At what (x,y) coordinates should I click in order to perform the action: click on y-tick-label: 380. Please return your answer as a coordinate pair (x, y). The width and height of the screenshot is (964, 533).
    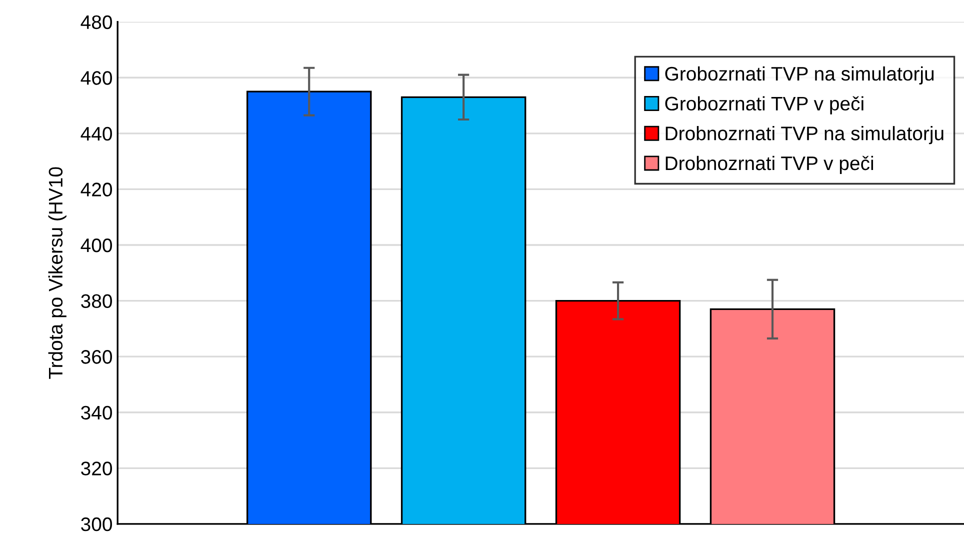
    Looking at the image, I should click on (96, 301).